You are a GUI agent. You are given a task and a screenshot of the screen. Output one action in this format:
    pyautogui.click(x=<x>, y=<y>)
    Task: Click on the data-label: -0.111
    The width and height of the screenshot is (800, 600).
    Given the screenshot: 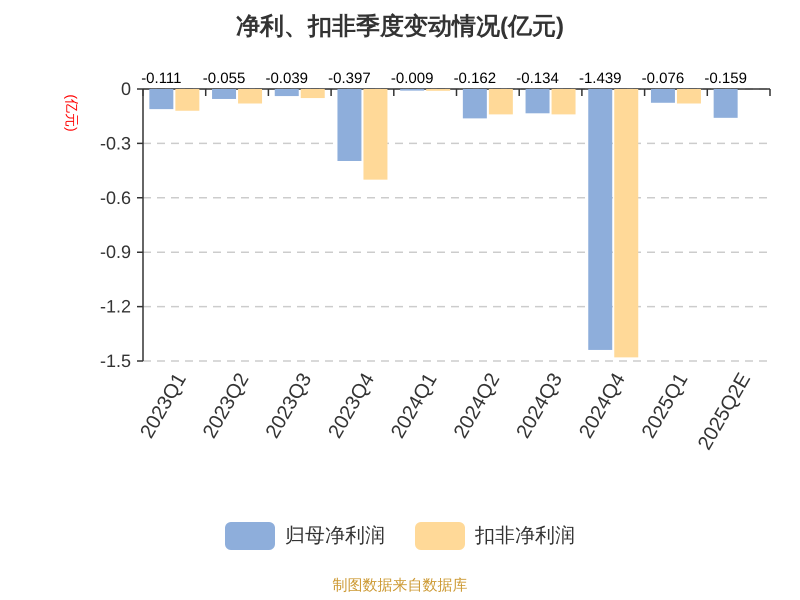 What is the action you would take?
    pyautogui.click(x=161, y=78)
    